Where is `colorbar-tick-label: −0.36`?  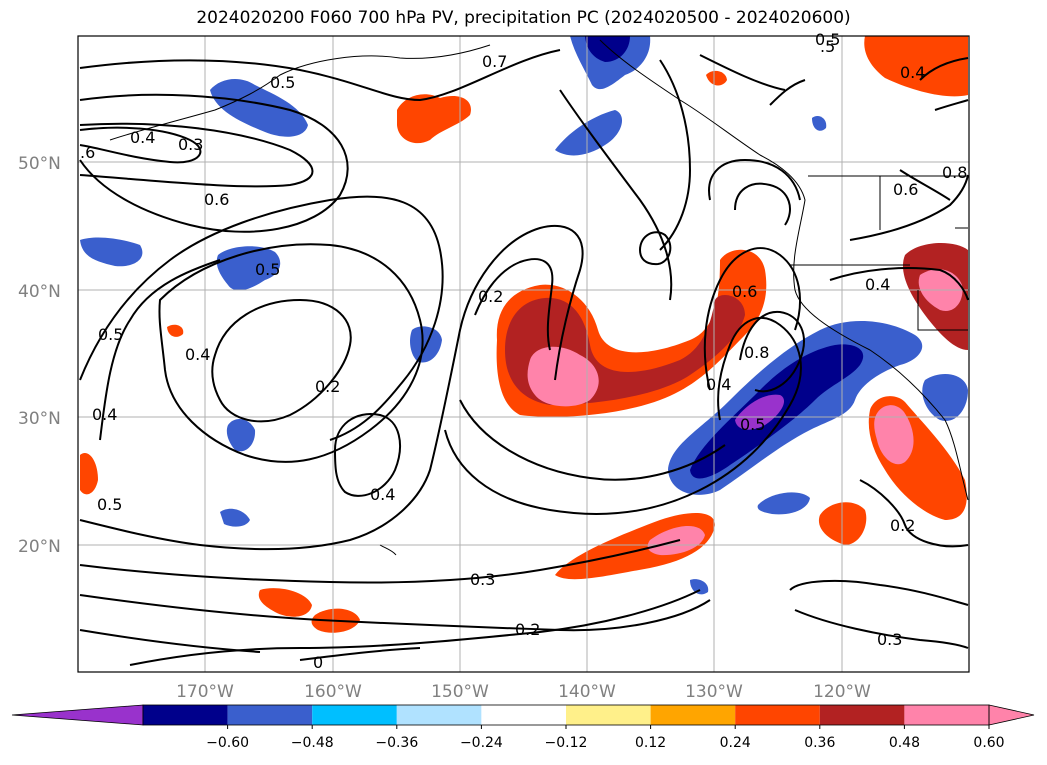 colorbar-tick-label: −0.36 is located at coordinates (396, 743).